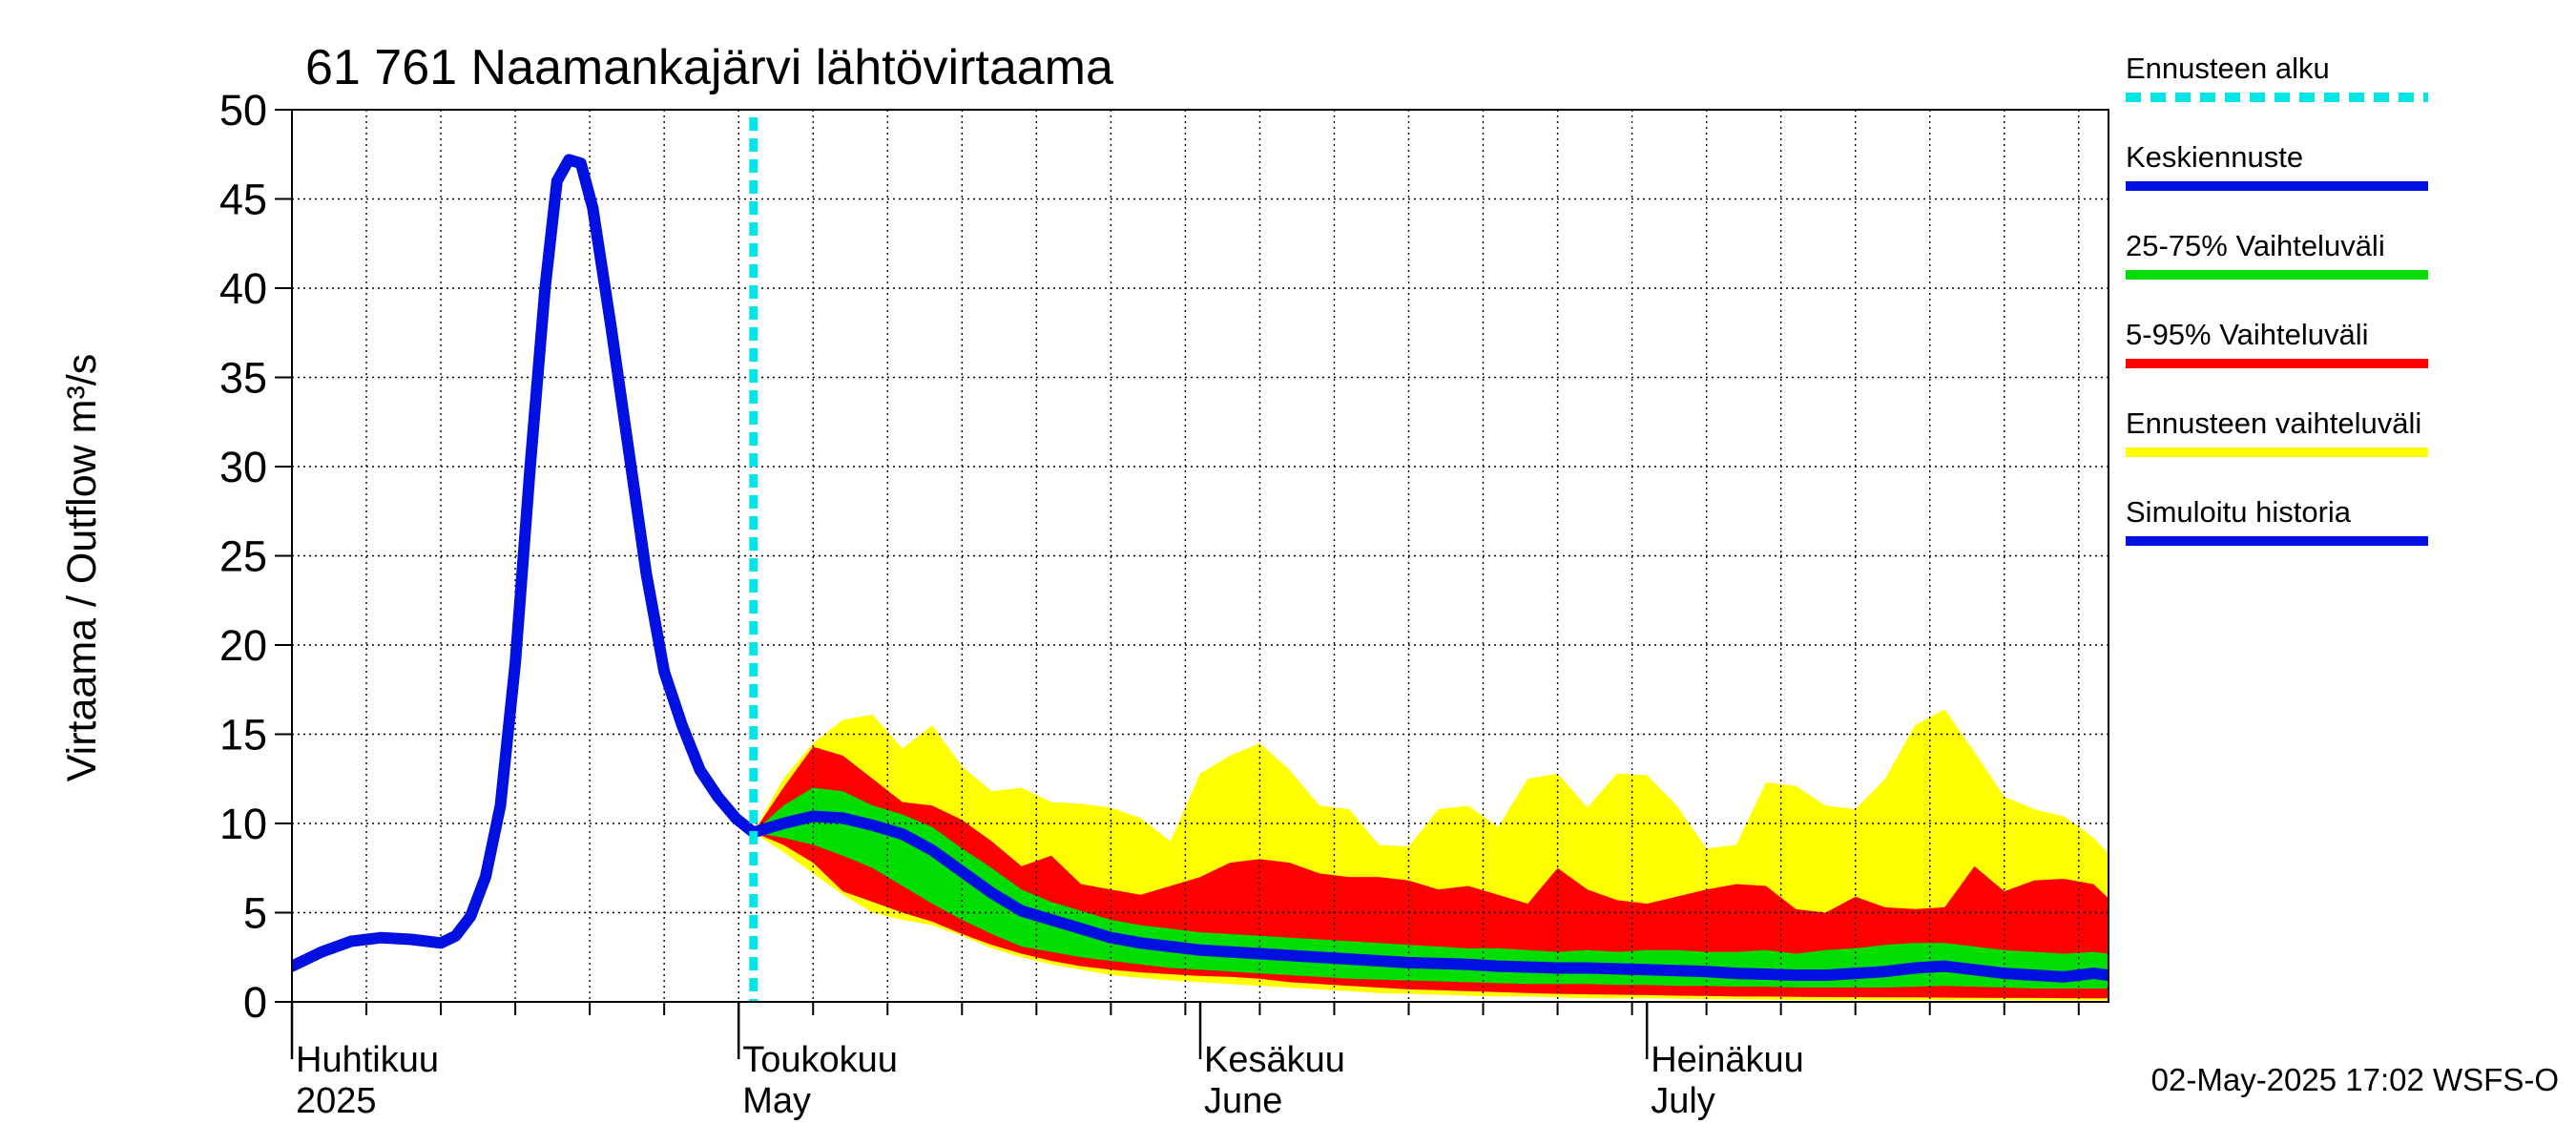 This screenshot has width=2576, height=1145. I want to click on x-month-sublabel: July, so click(1683, 1101).